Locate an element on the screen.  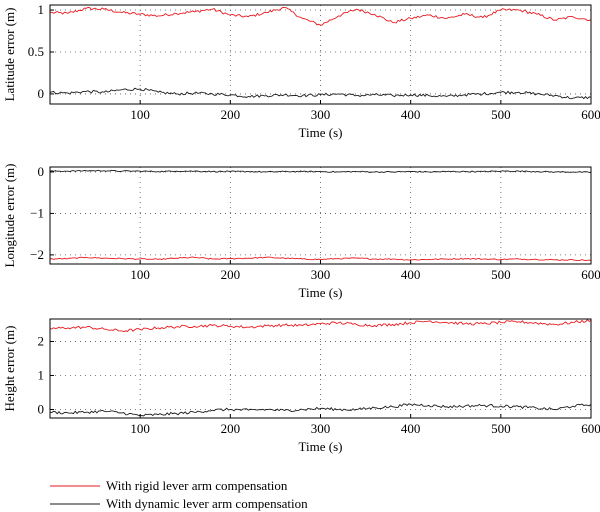
y-tick-label: −1 is located at coordinates (37, 212).